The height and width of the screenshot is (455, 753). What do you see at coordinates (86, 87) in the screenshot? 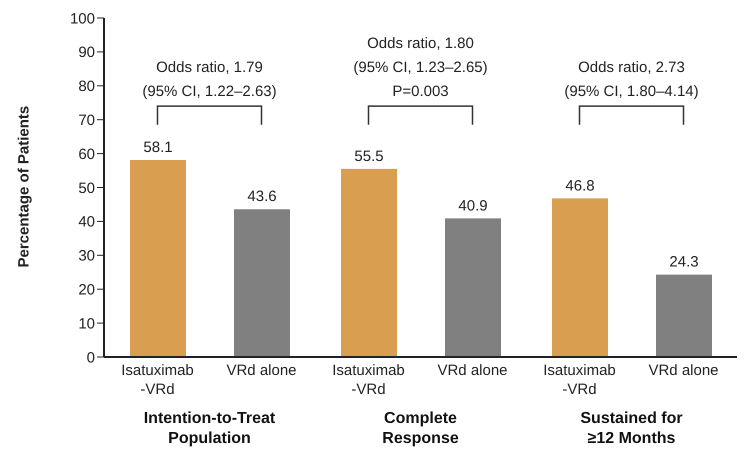
I see `y-tick-label: 80` at bounding box center [86, 87].